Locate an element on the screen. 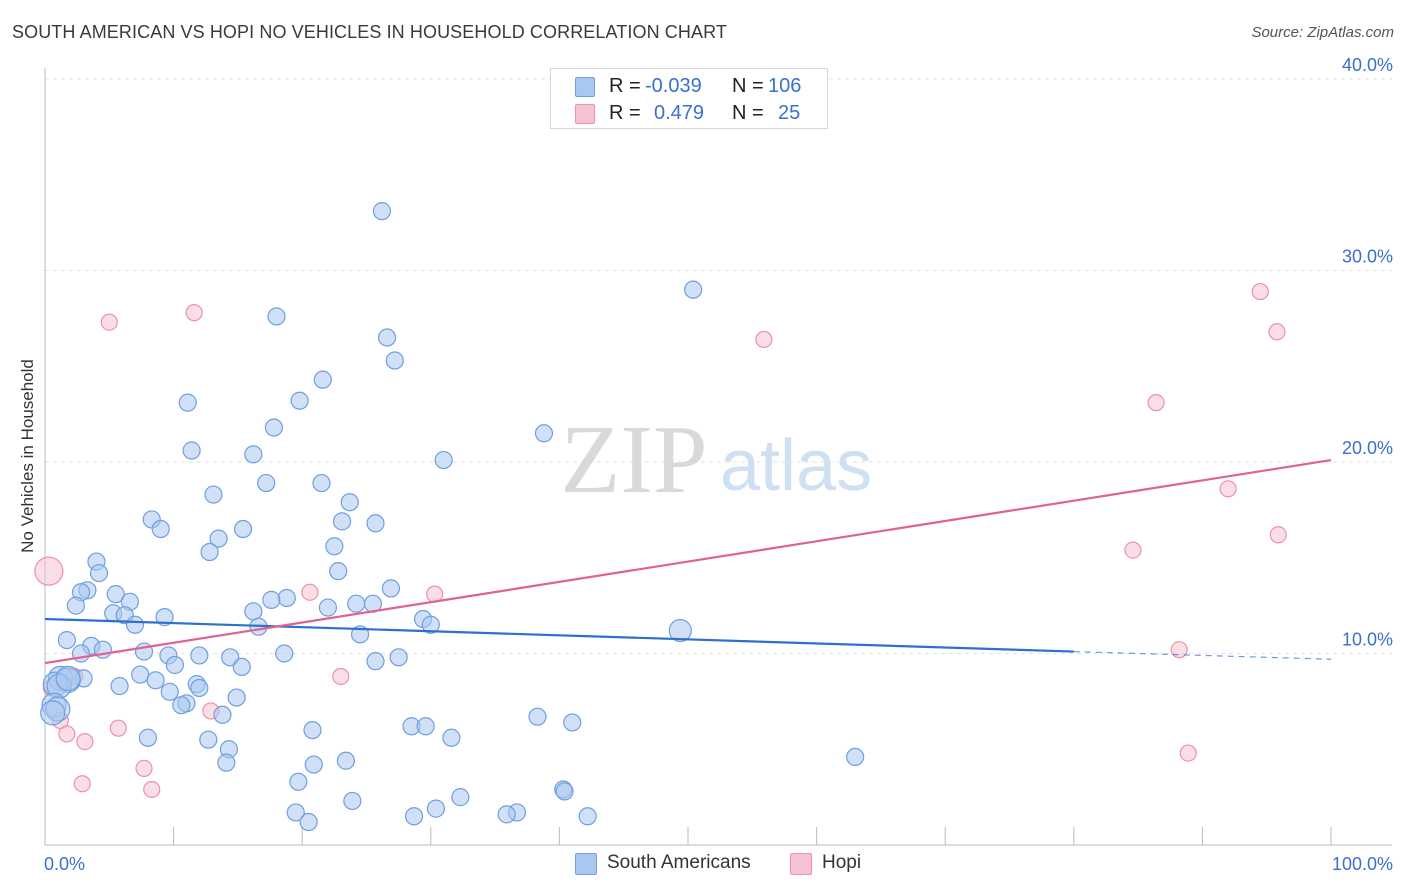 The image size is (1406, 892). series-label-south-americans: South Americans is located at coordinates (679, 862).